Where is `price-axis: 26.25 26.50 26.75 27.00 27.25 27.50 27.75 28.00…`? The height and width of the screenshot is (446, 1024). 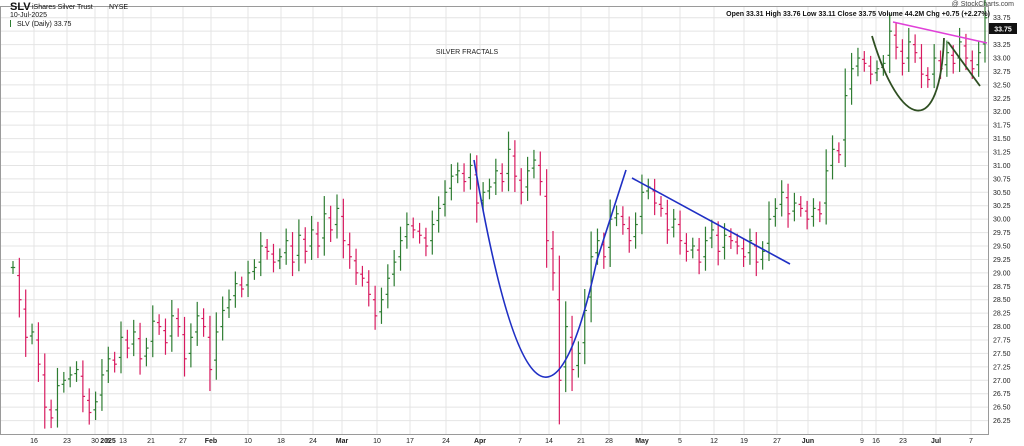 price-axis: 26.25 26.50 26.75 27.00 27.25 27.50 27.75 28.00… is located at coordinates (1002, 220).